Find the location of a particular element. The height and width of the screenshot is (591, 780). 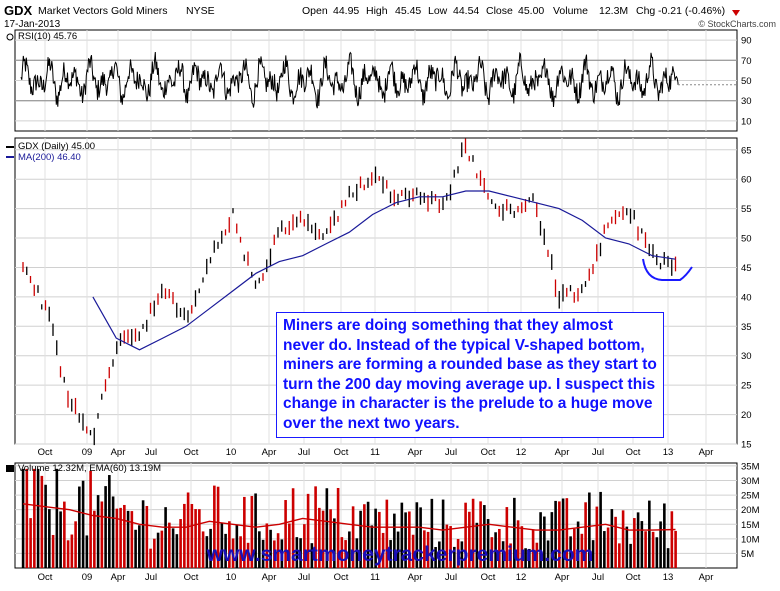

rsi-legend-icon is located at coordinates (10, 37).